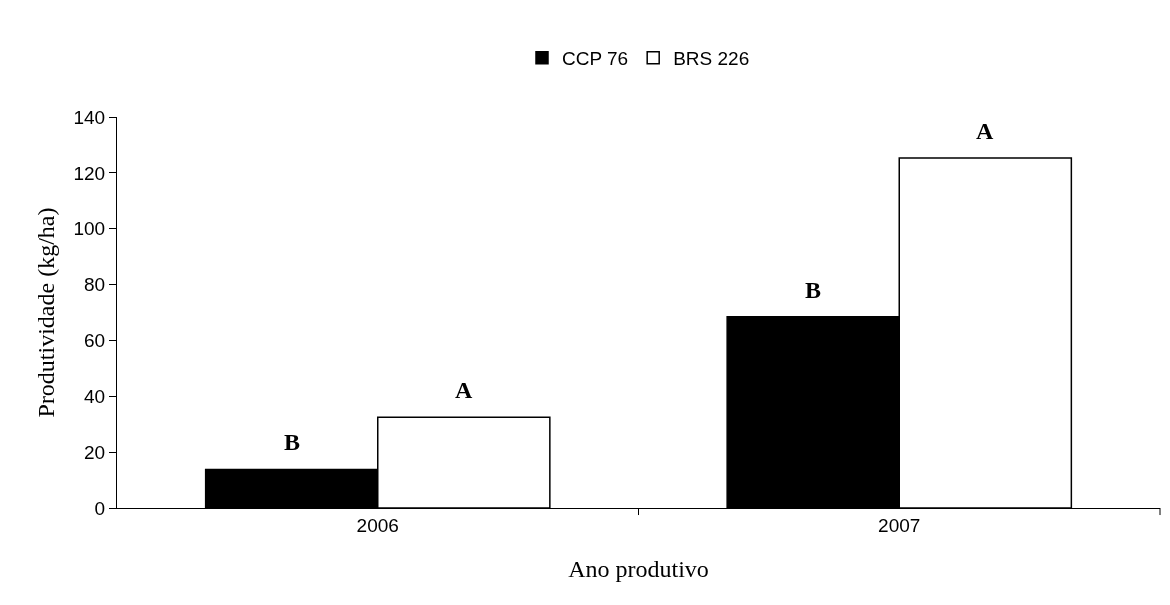 This screenshot has height=605, width=1170. Describe the element at coordinates (95, 452) in the screenshot. I see `y-tick-label: 20` at that location.